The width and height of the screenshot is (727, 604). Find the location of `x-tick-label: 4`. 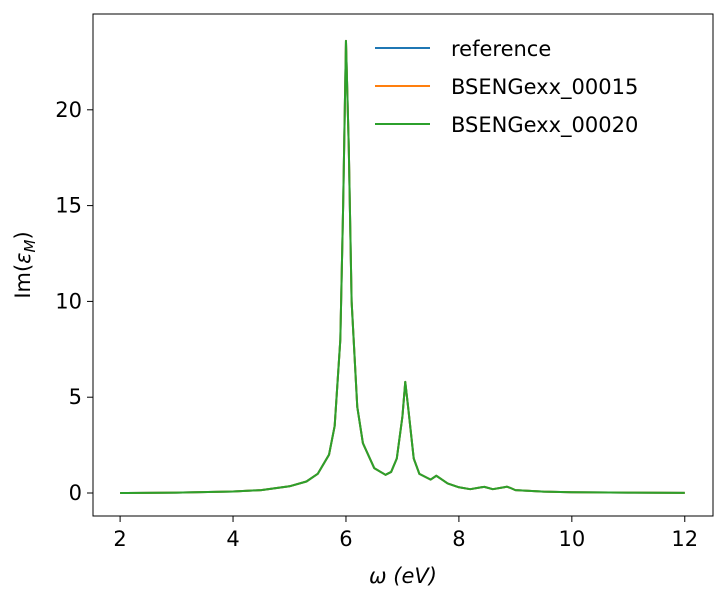

x-tick-label: 4 is located at coordinates (232, 539).